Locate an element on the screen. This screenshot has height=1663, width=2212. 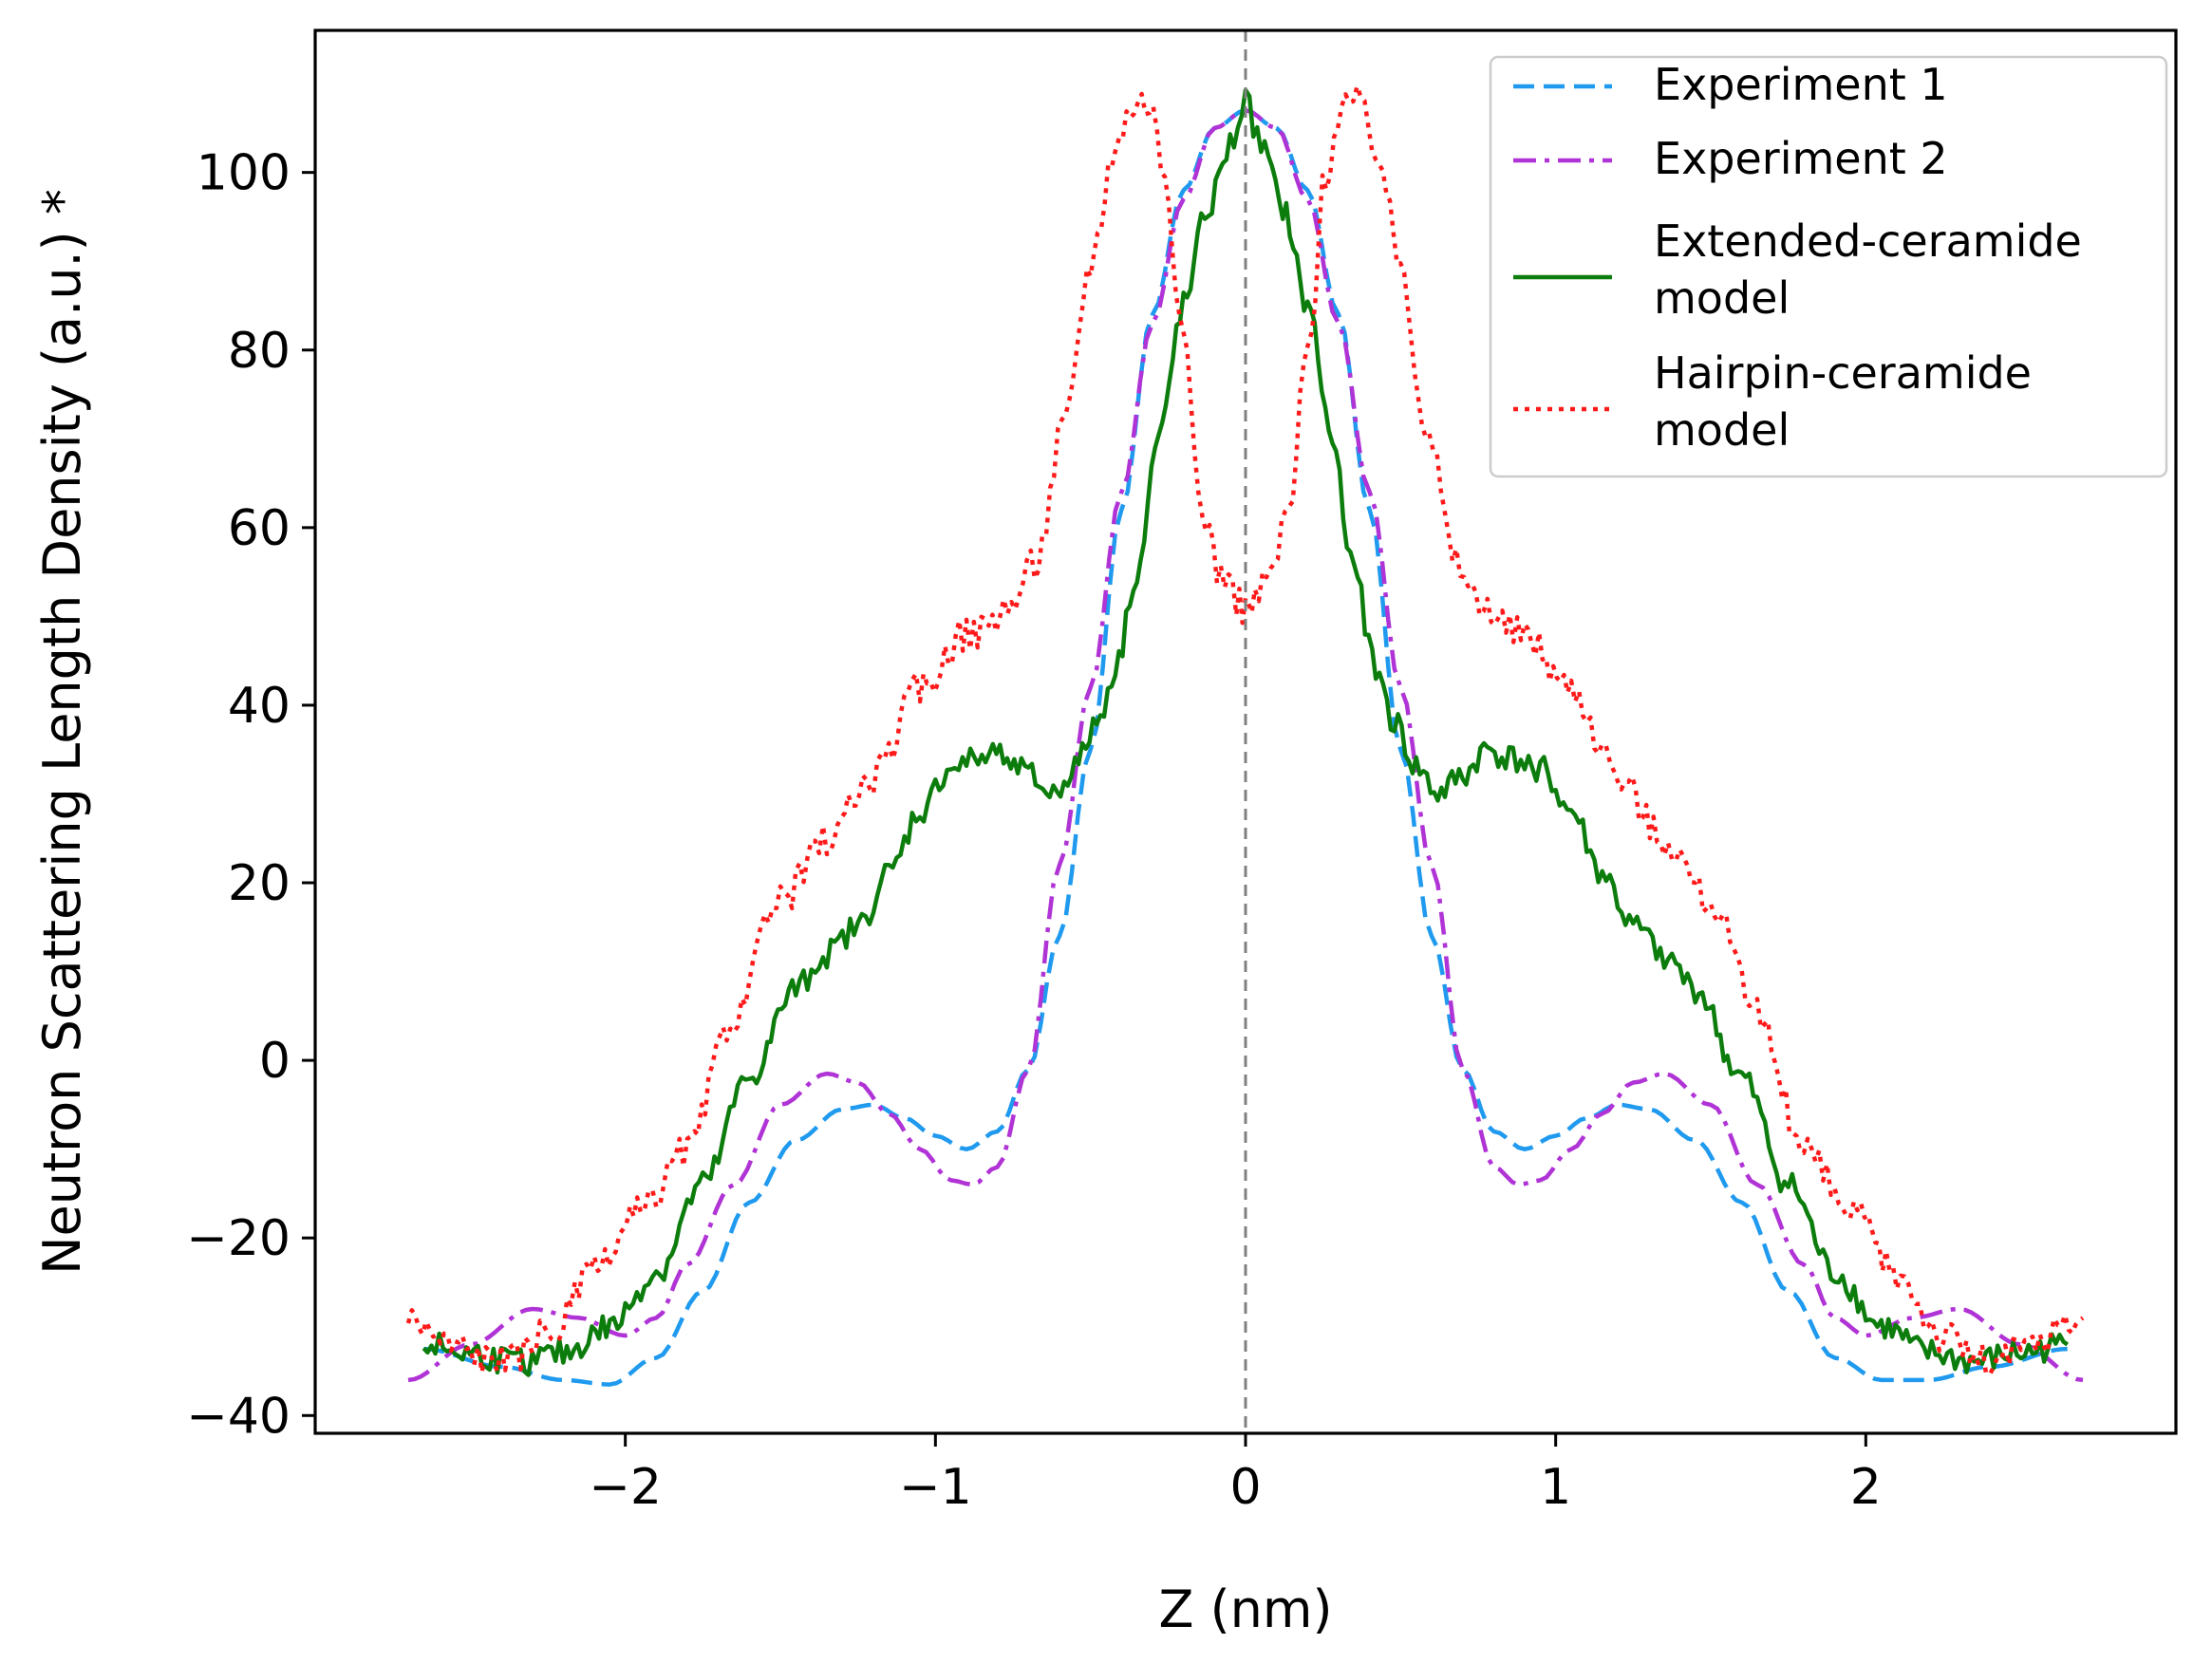
legend-box is located at coordinates (1828, 266).